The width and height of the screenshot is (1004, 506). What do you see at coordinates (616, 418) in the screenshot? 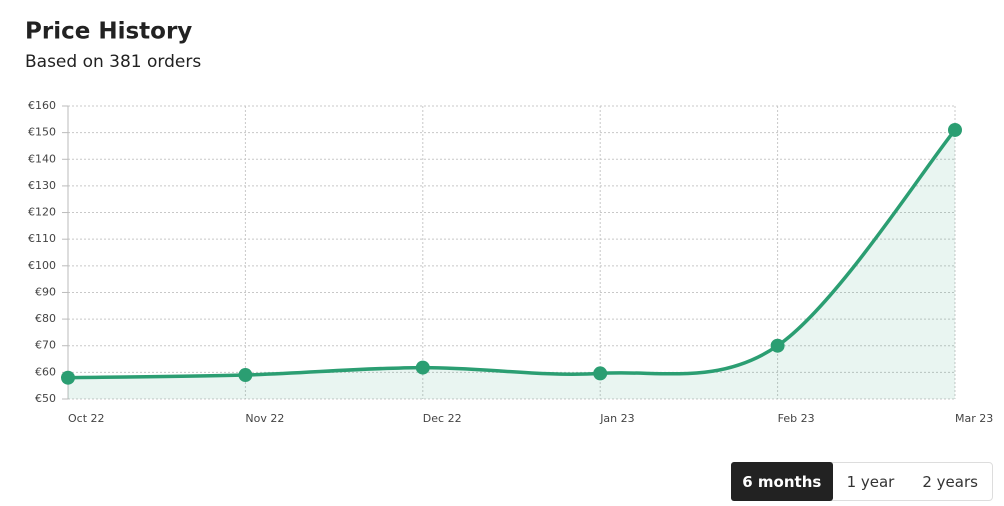
I see `x-tick-label: Jan 23` at bounding box center [616, 418].